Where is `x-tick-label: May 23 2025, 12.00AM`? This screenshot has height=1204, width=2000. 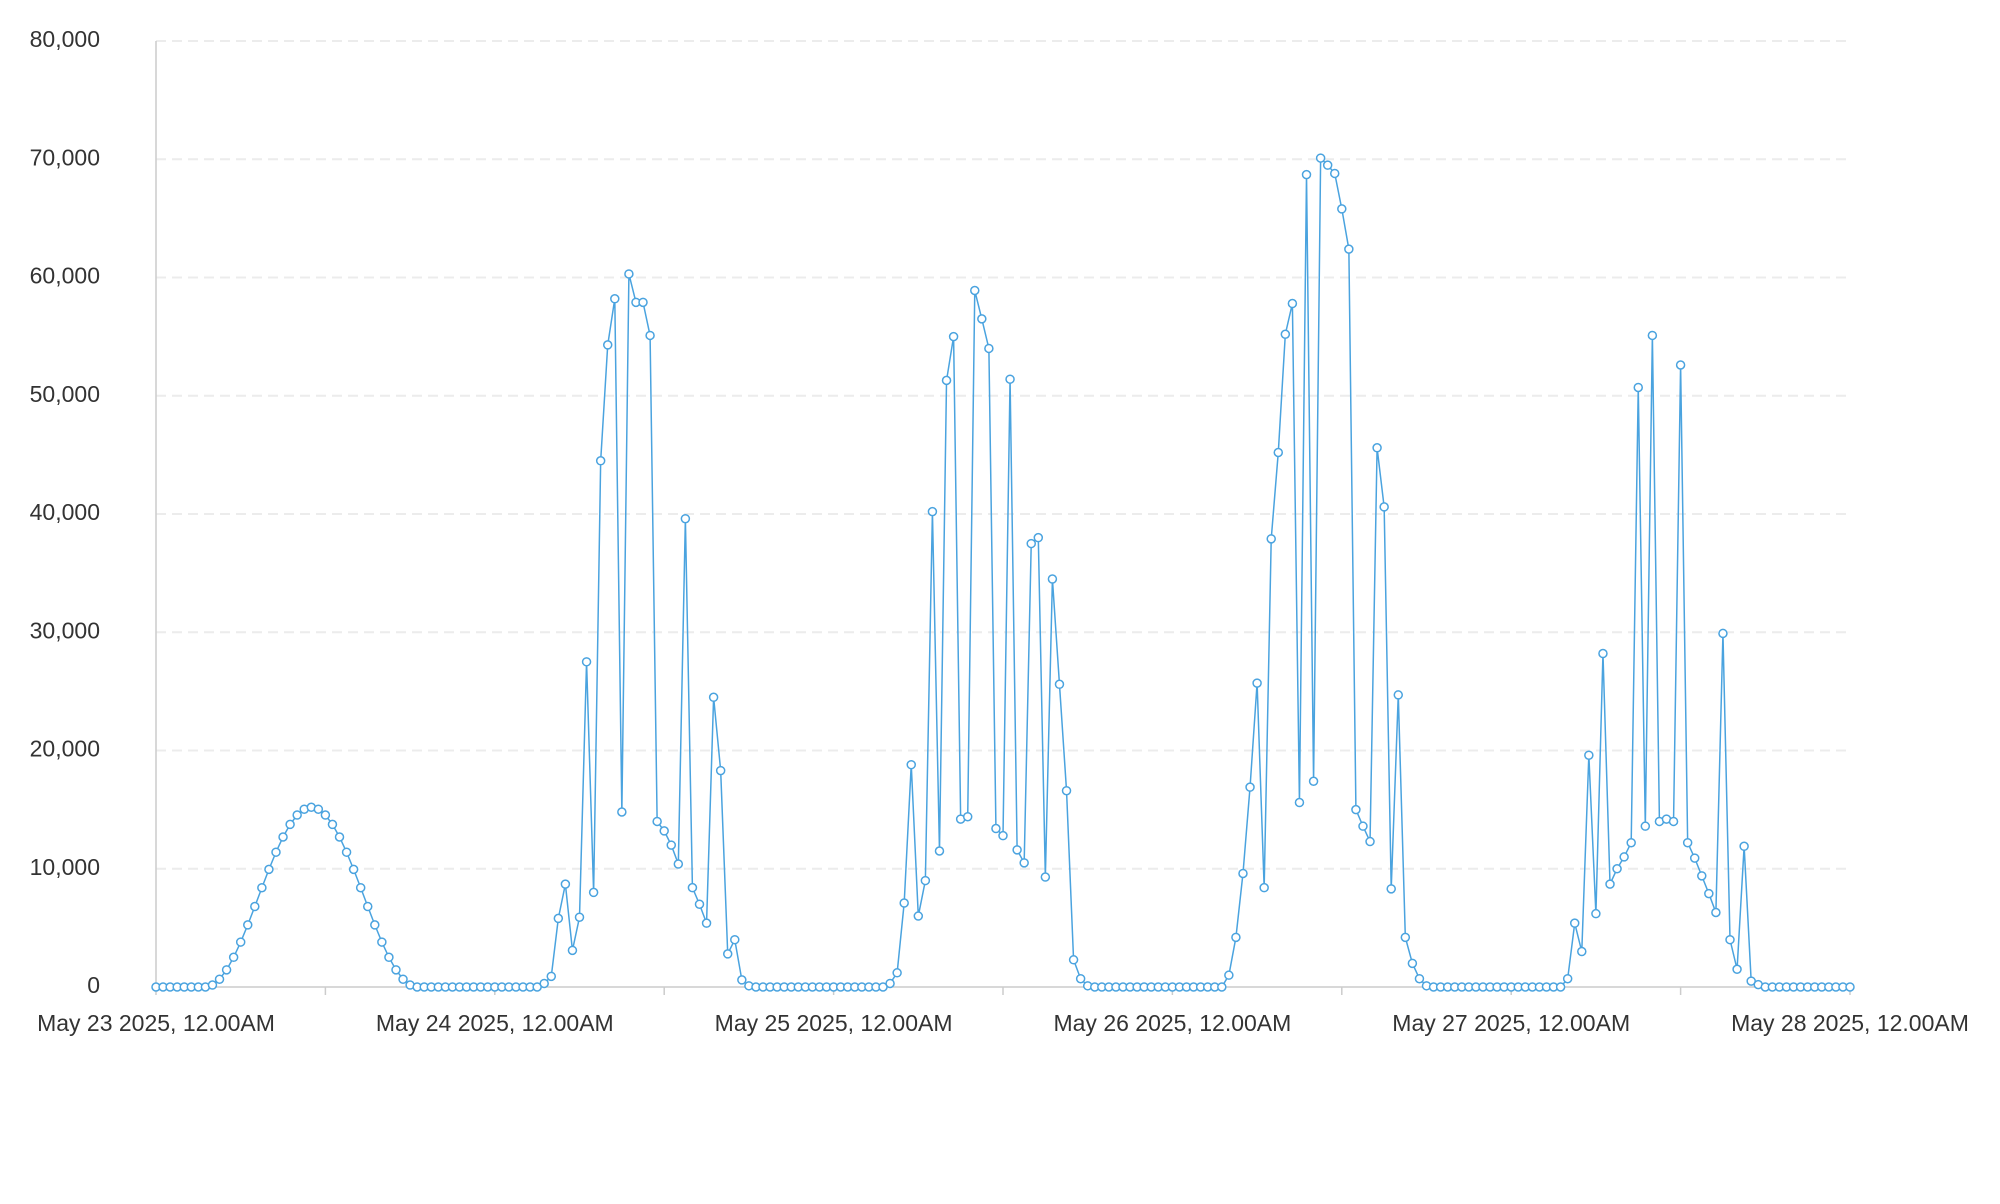
x-tick-label: May 23 2025, 12.00AM is located at coordinates (156, 1023).